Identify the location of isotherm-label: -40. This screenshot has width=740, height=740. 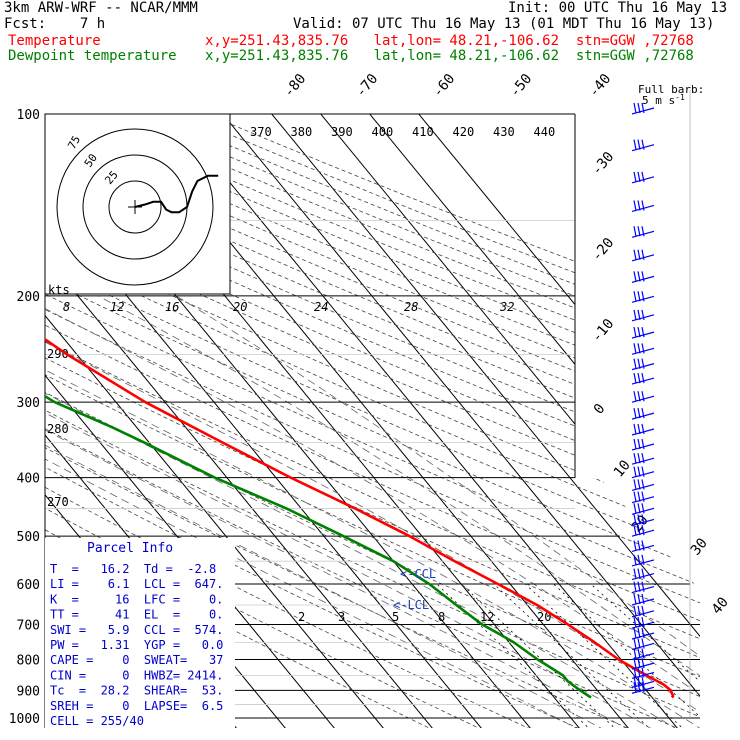
(600, 86).